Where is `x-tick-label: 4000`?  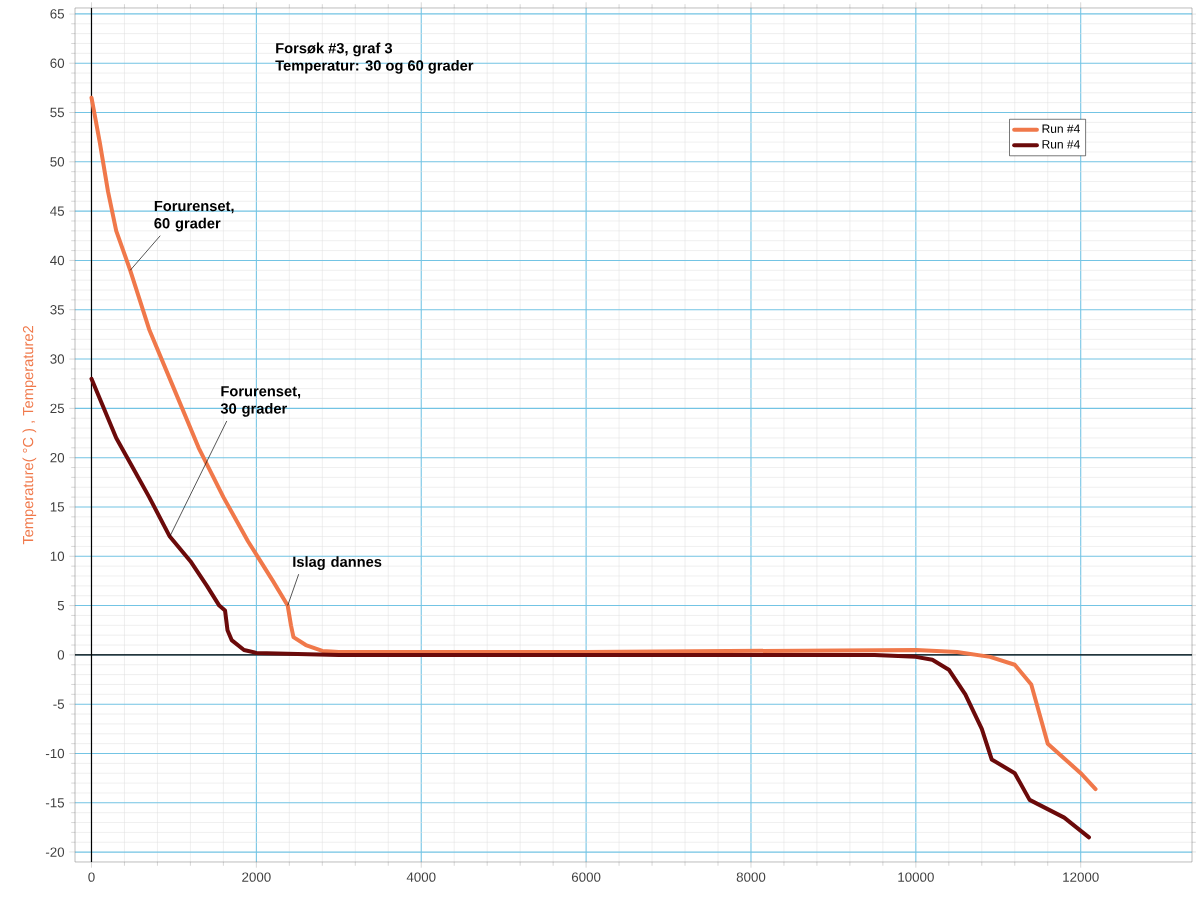
x-tick-label: 4000 is located at coordinates (421, 877).